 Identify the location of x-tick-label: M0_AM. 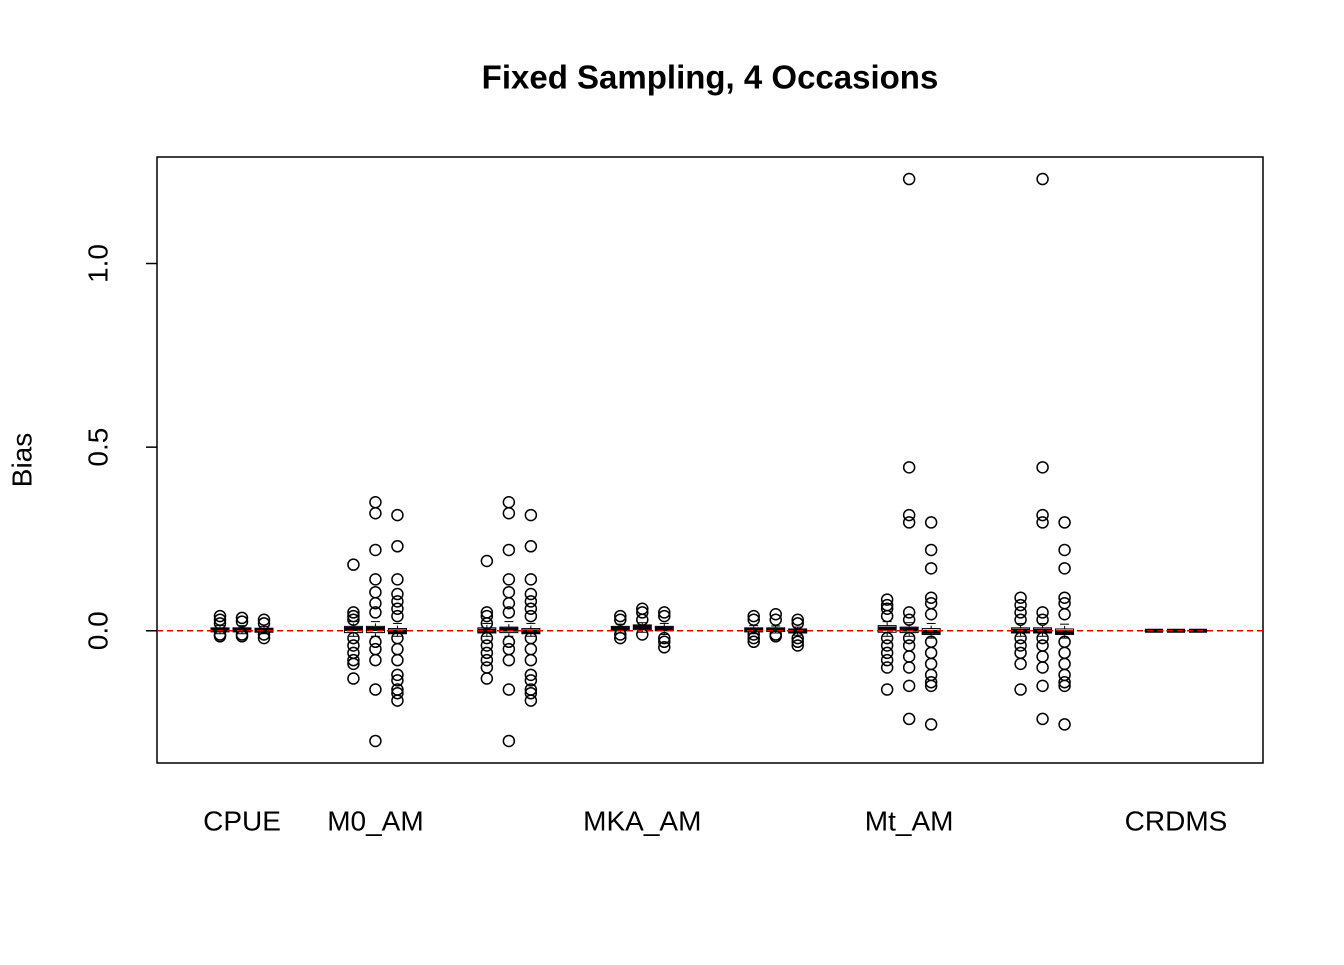
(375, 820).